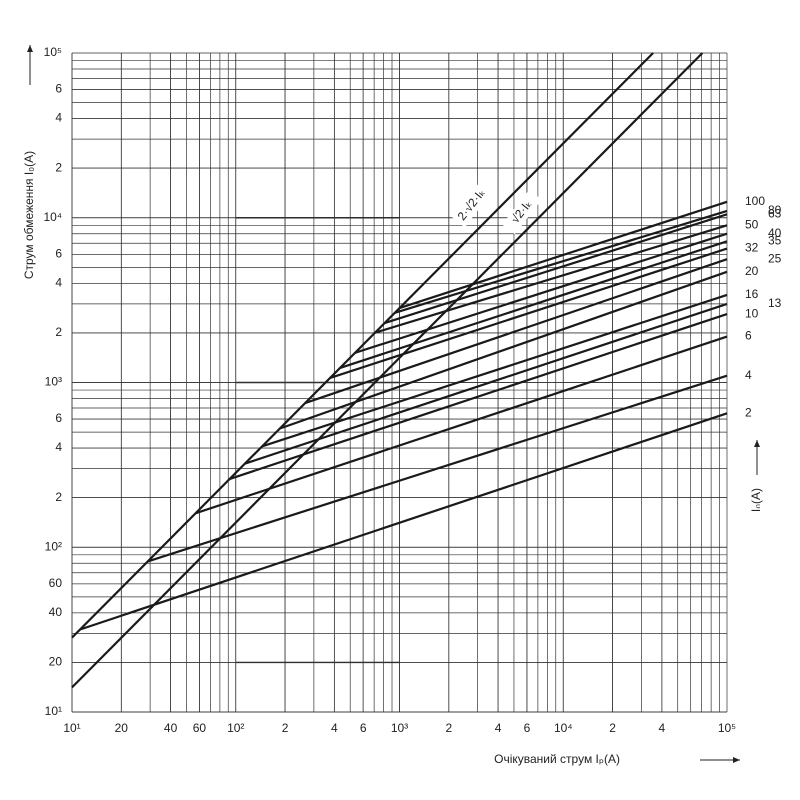  I want to click on legend-label: 63, so click(775, 213).